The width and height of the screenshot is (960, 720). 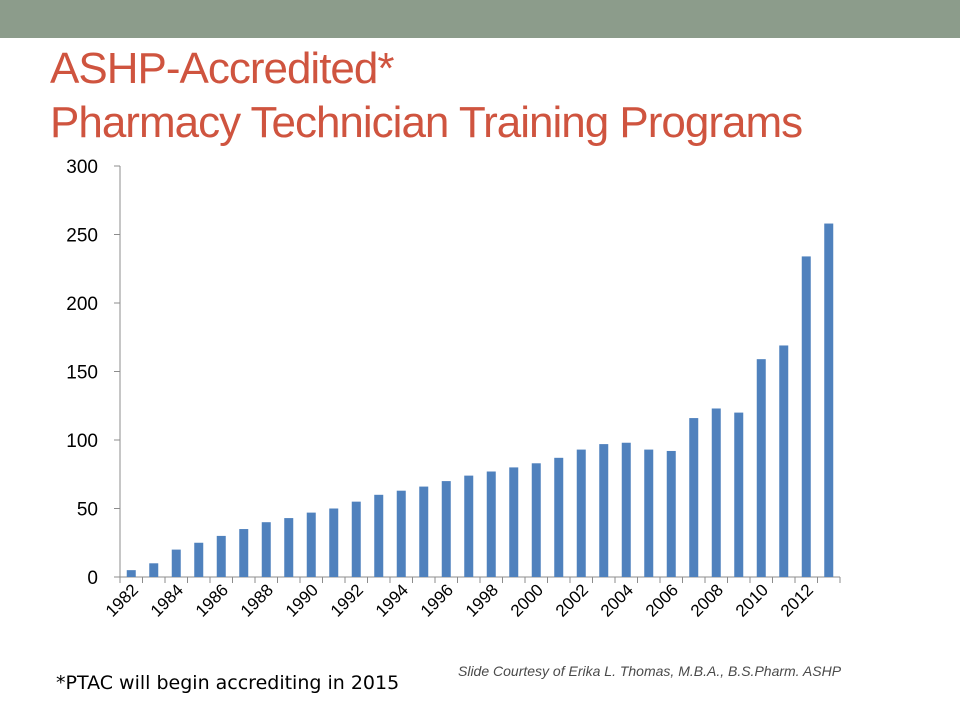 I want to click on bar-2004, so click(x=626, y=509).